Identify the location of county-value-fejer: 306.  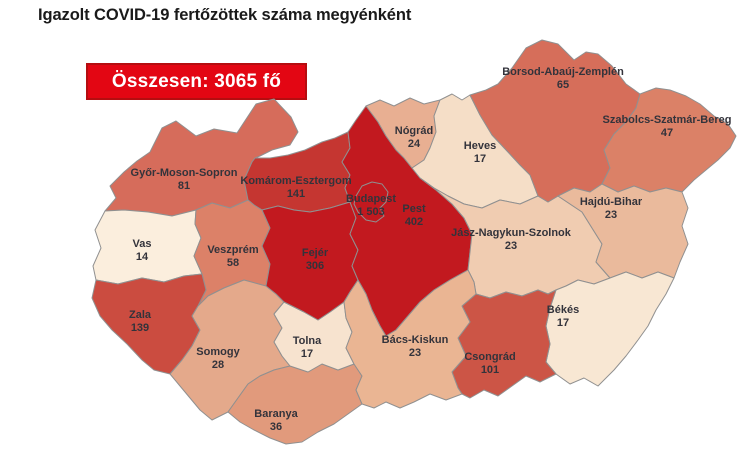
(315, 266).